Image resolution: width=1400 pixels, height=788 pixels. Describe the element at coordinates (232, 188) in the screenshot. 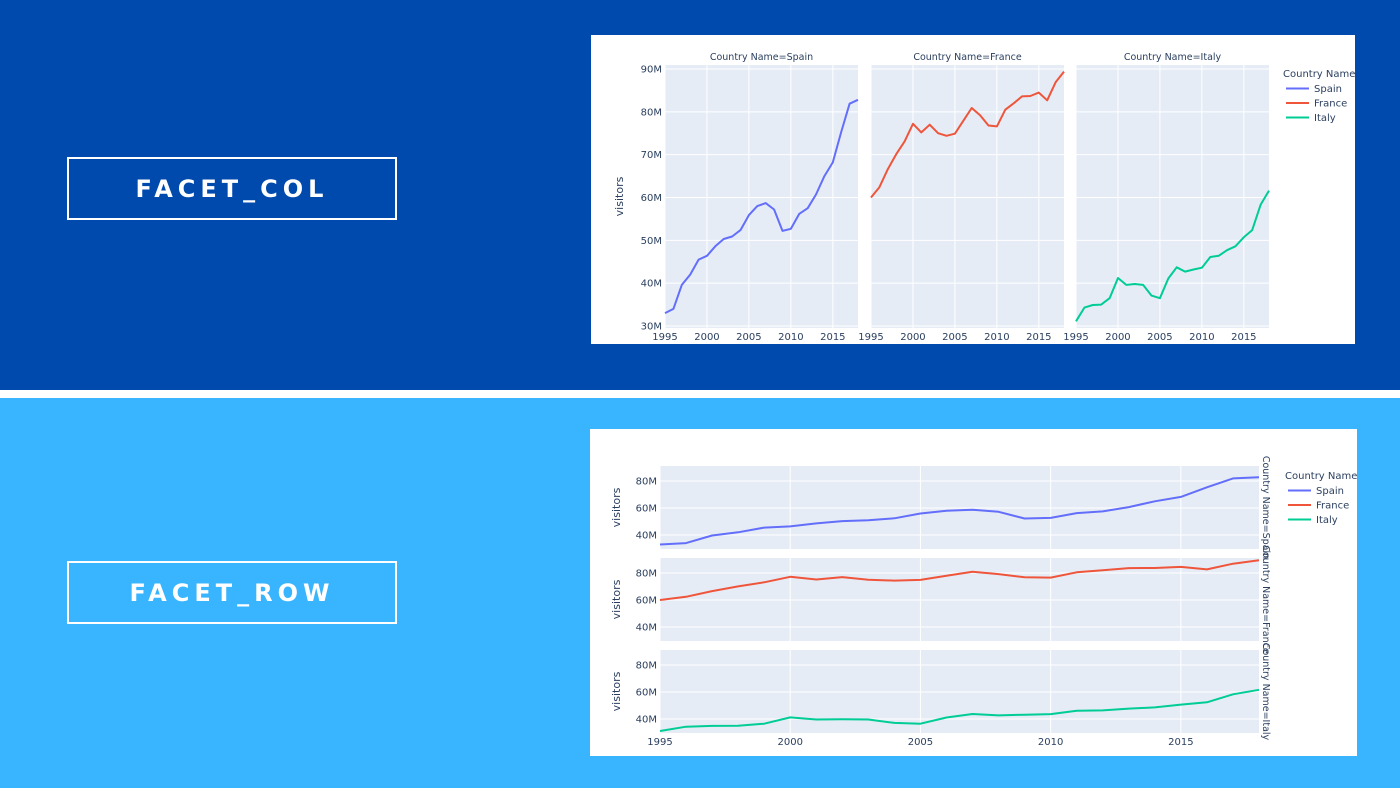

I see `facet-col-label: FACET_COL` at that location.